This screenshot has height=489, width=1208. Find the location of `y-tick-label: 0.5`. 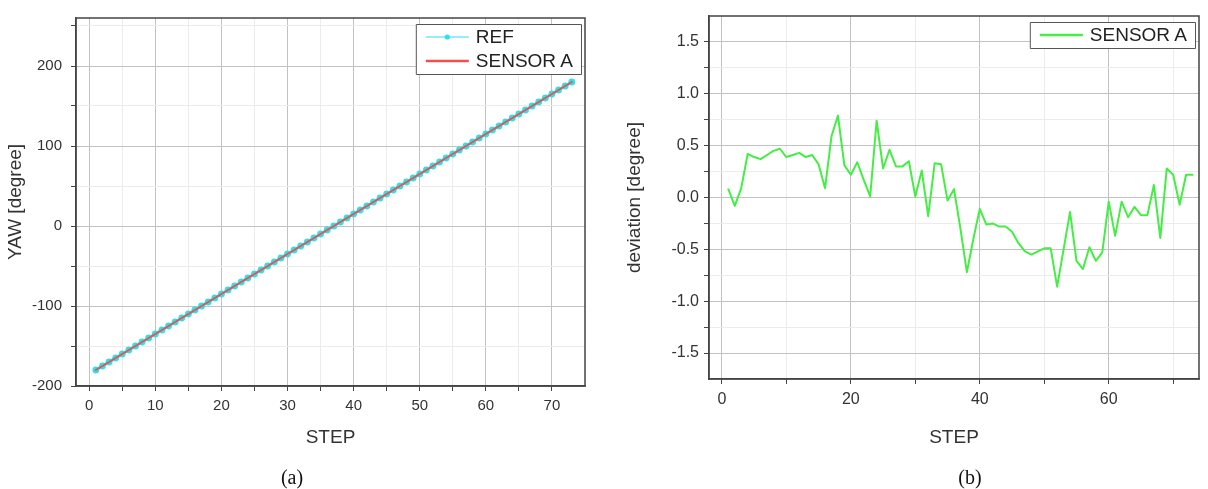

y-tick-label: 0.5 is located at coordinates (688, 145).